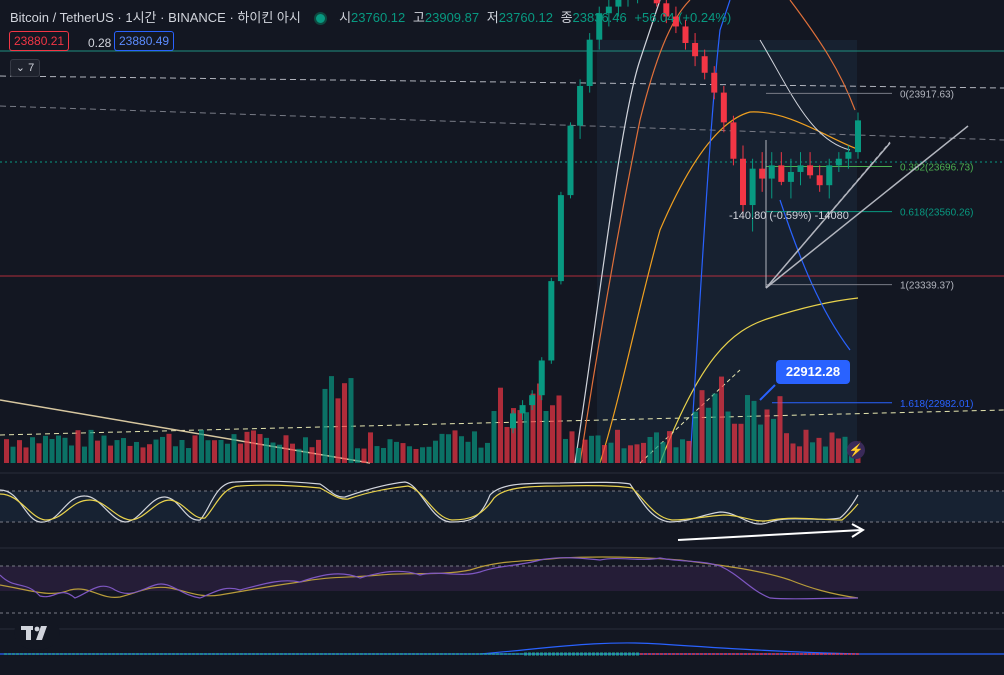 This screenshot has height=675, width=1004. I want to click on triangle-lower, so click(828, 215).